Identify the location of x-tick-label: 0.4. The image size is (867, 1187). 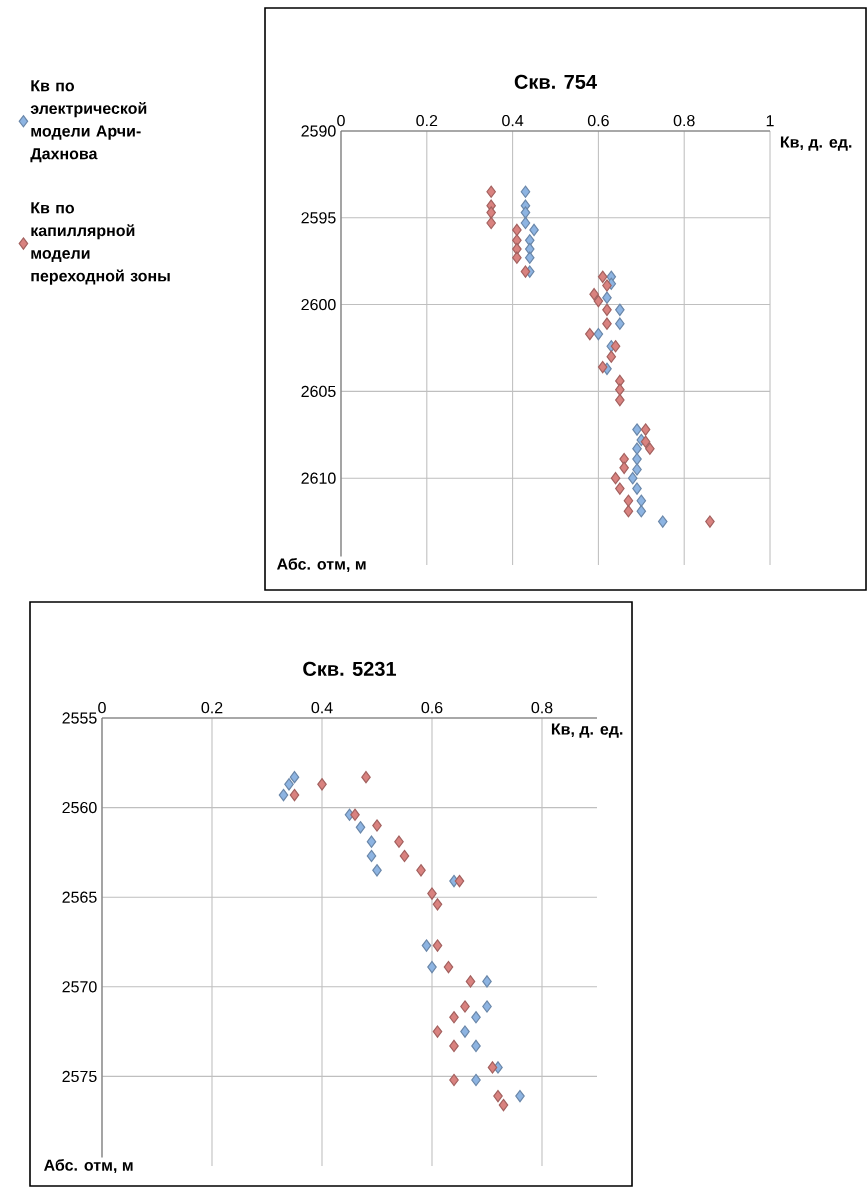
(322, 707).